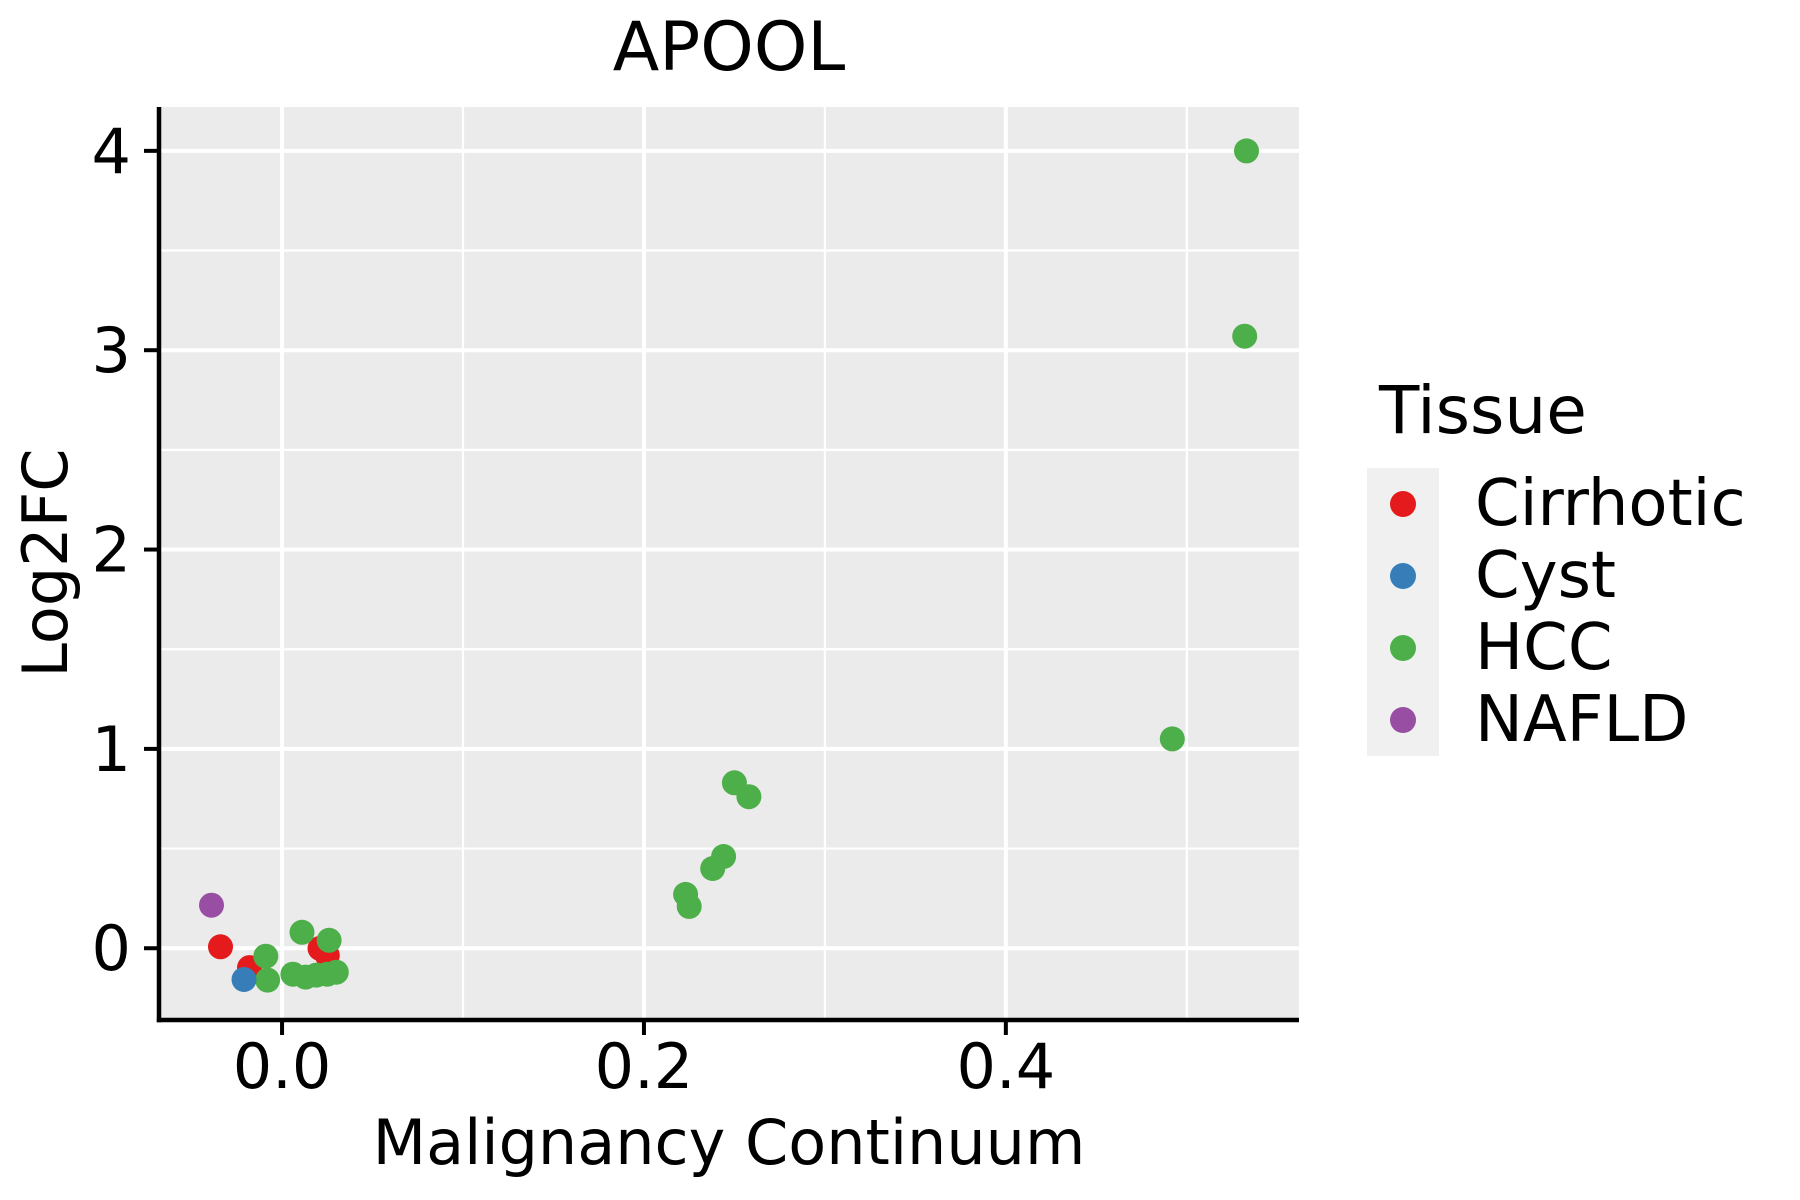 This screenshot has height=1200, width=1800. I want to click on x-tick-label: 0.0, so click(282, 1066).